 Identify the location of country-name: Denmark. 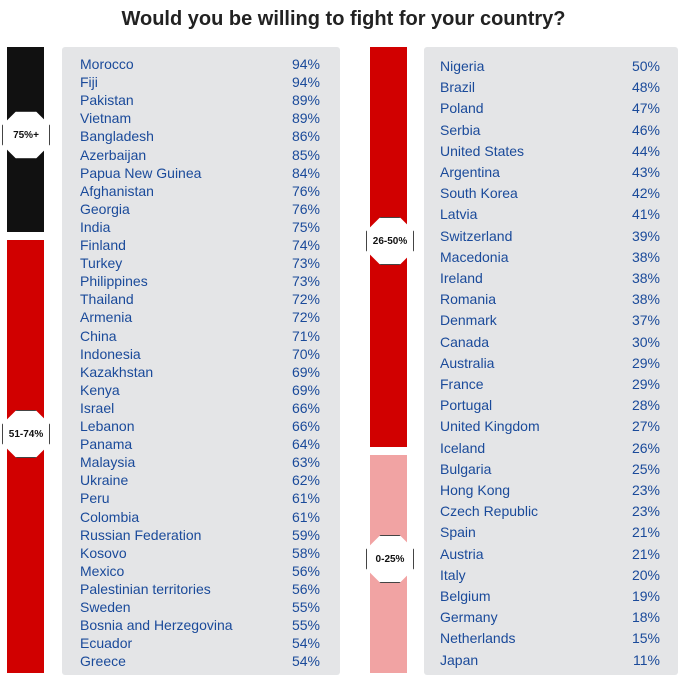
(468, 320).